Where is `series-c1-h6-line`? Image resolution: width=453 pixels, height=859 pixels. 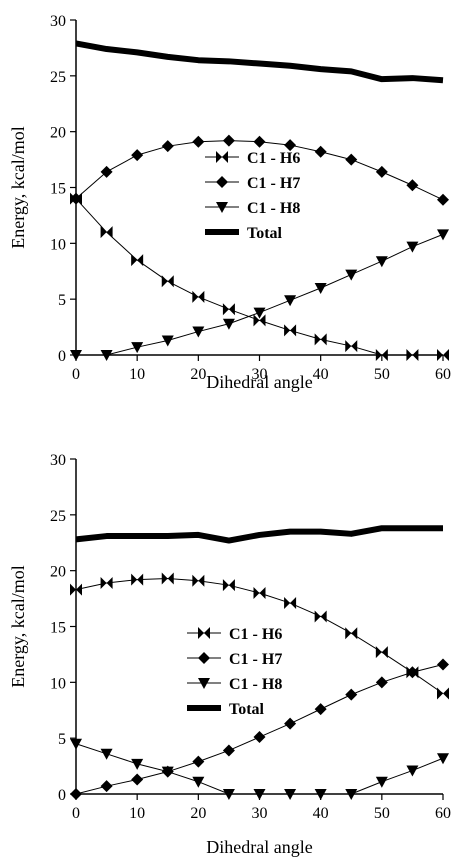 series-c1-h6-line is located at coordinates (259, 277).